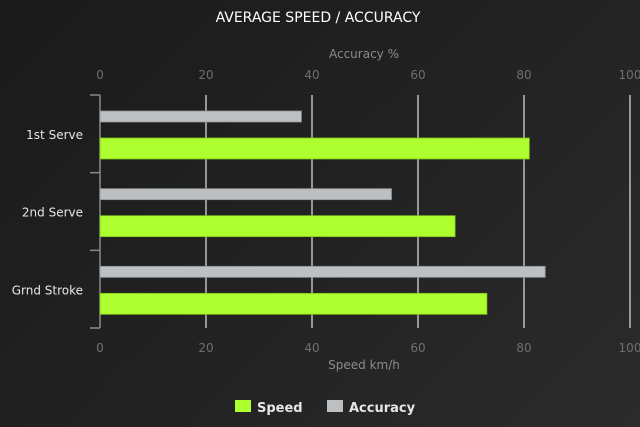 This screenshot has width=640, height=427. I want to click on legend: Speed Accuracy, so click(325, 408).